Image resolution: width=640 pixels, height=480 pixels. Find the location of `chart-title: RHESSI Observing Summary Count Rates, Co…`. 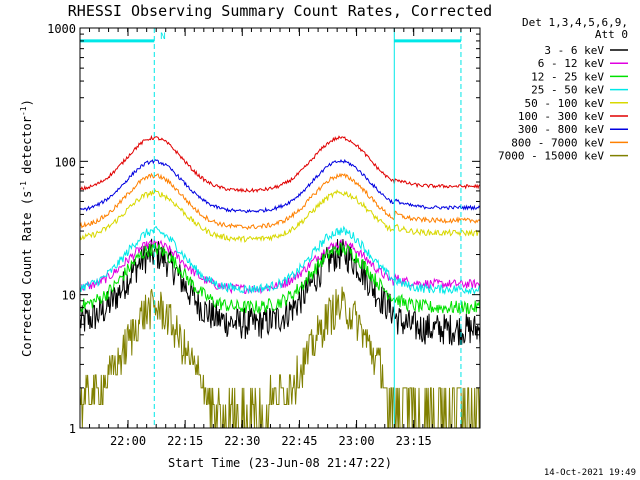

chart-title: RHESSI Observing Summary Count Rates, Co… is located at coordinates (280, 11).